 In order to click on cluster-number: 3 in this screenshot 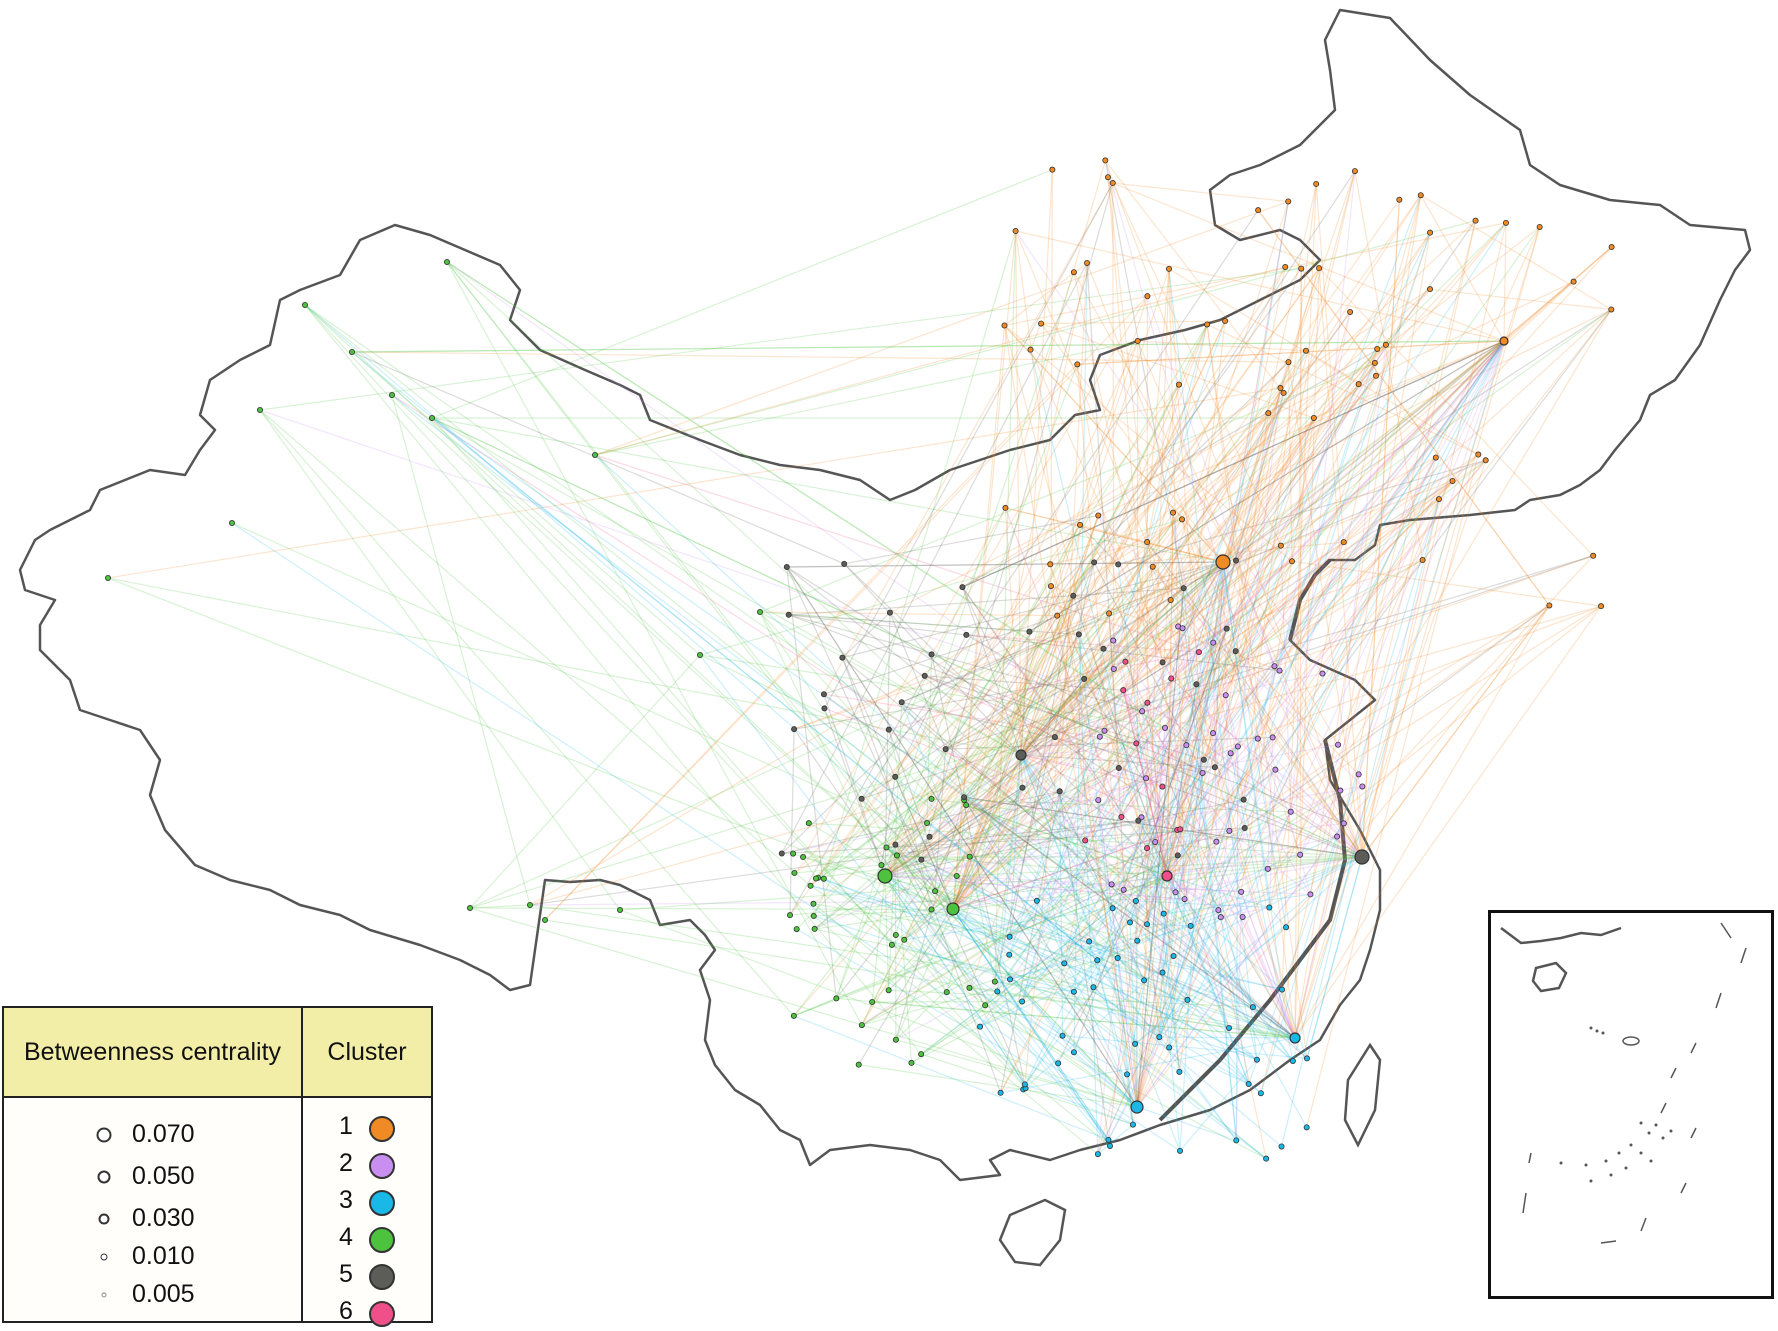, I will do `click(346, 1200)`.